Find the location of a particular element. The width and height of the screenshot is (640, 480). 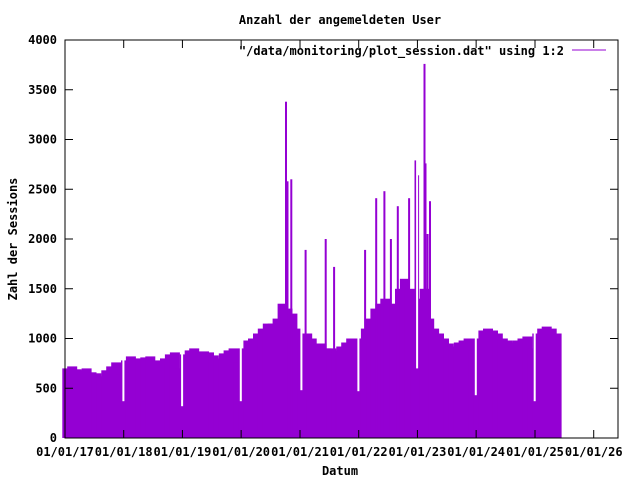

x-tick-label: 01/01/24 is located at coordinates (476, 452).